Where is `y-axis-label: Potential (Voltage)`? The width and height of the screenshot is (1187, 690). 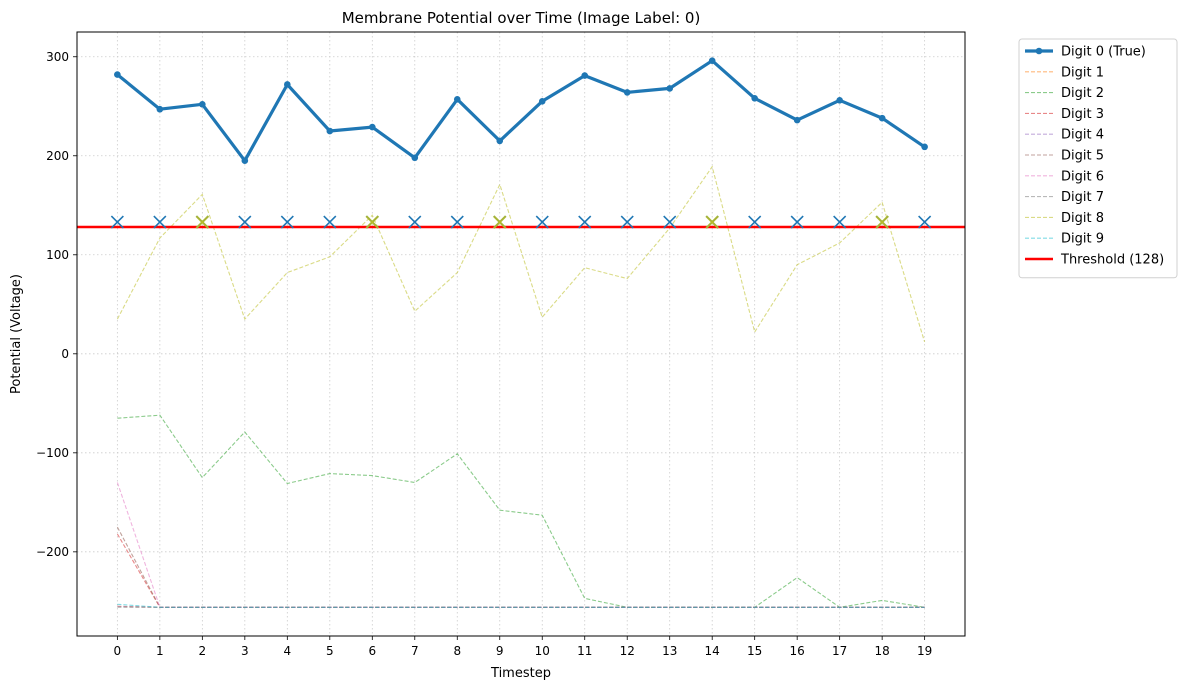 y-axis-label: Potential (Voltage) is located at coordinates (16, 334).